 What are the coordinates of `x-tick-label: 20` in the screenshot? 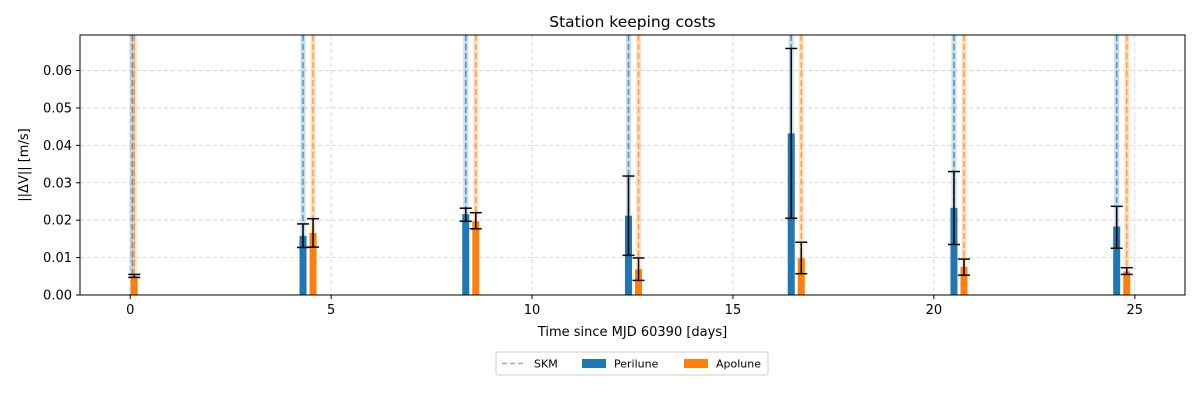 It's located at (934, 310).